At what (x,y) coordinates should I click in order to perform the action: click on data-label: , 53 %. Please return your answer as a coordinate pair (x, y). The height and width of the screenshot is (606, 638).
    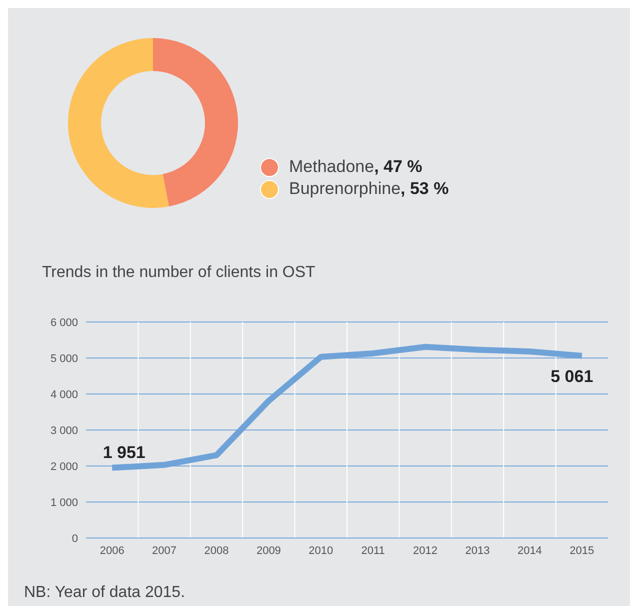
    Looking at the image, I should click on (424, 189).